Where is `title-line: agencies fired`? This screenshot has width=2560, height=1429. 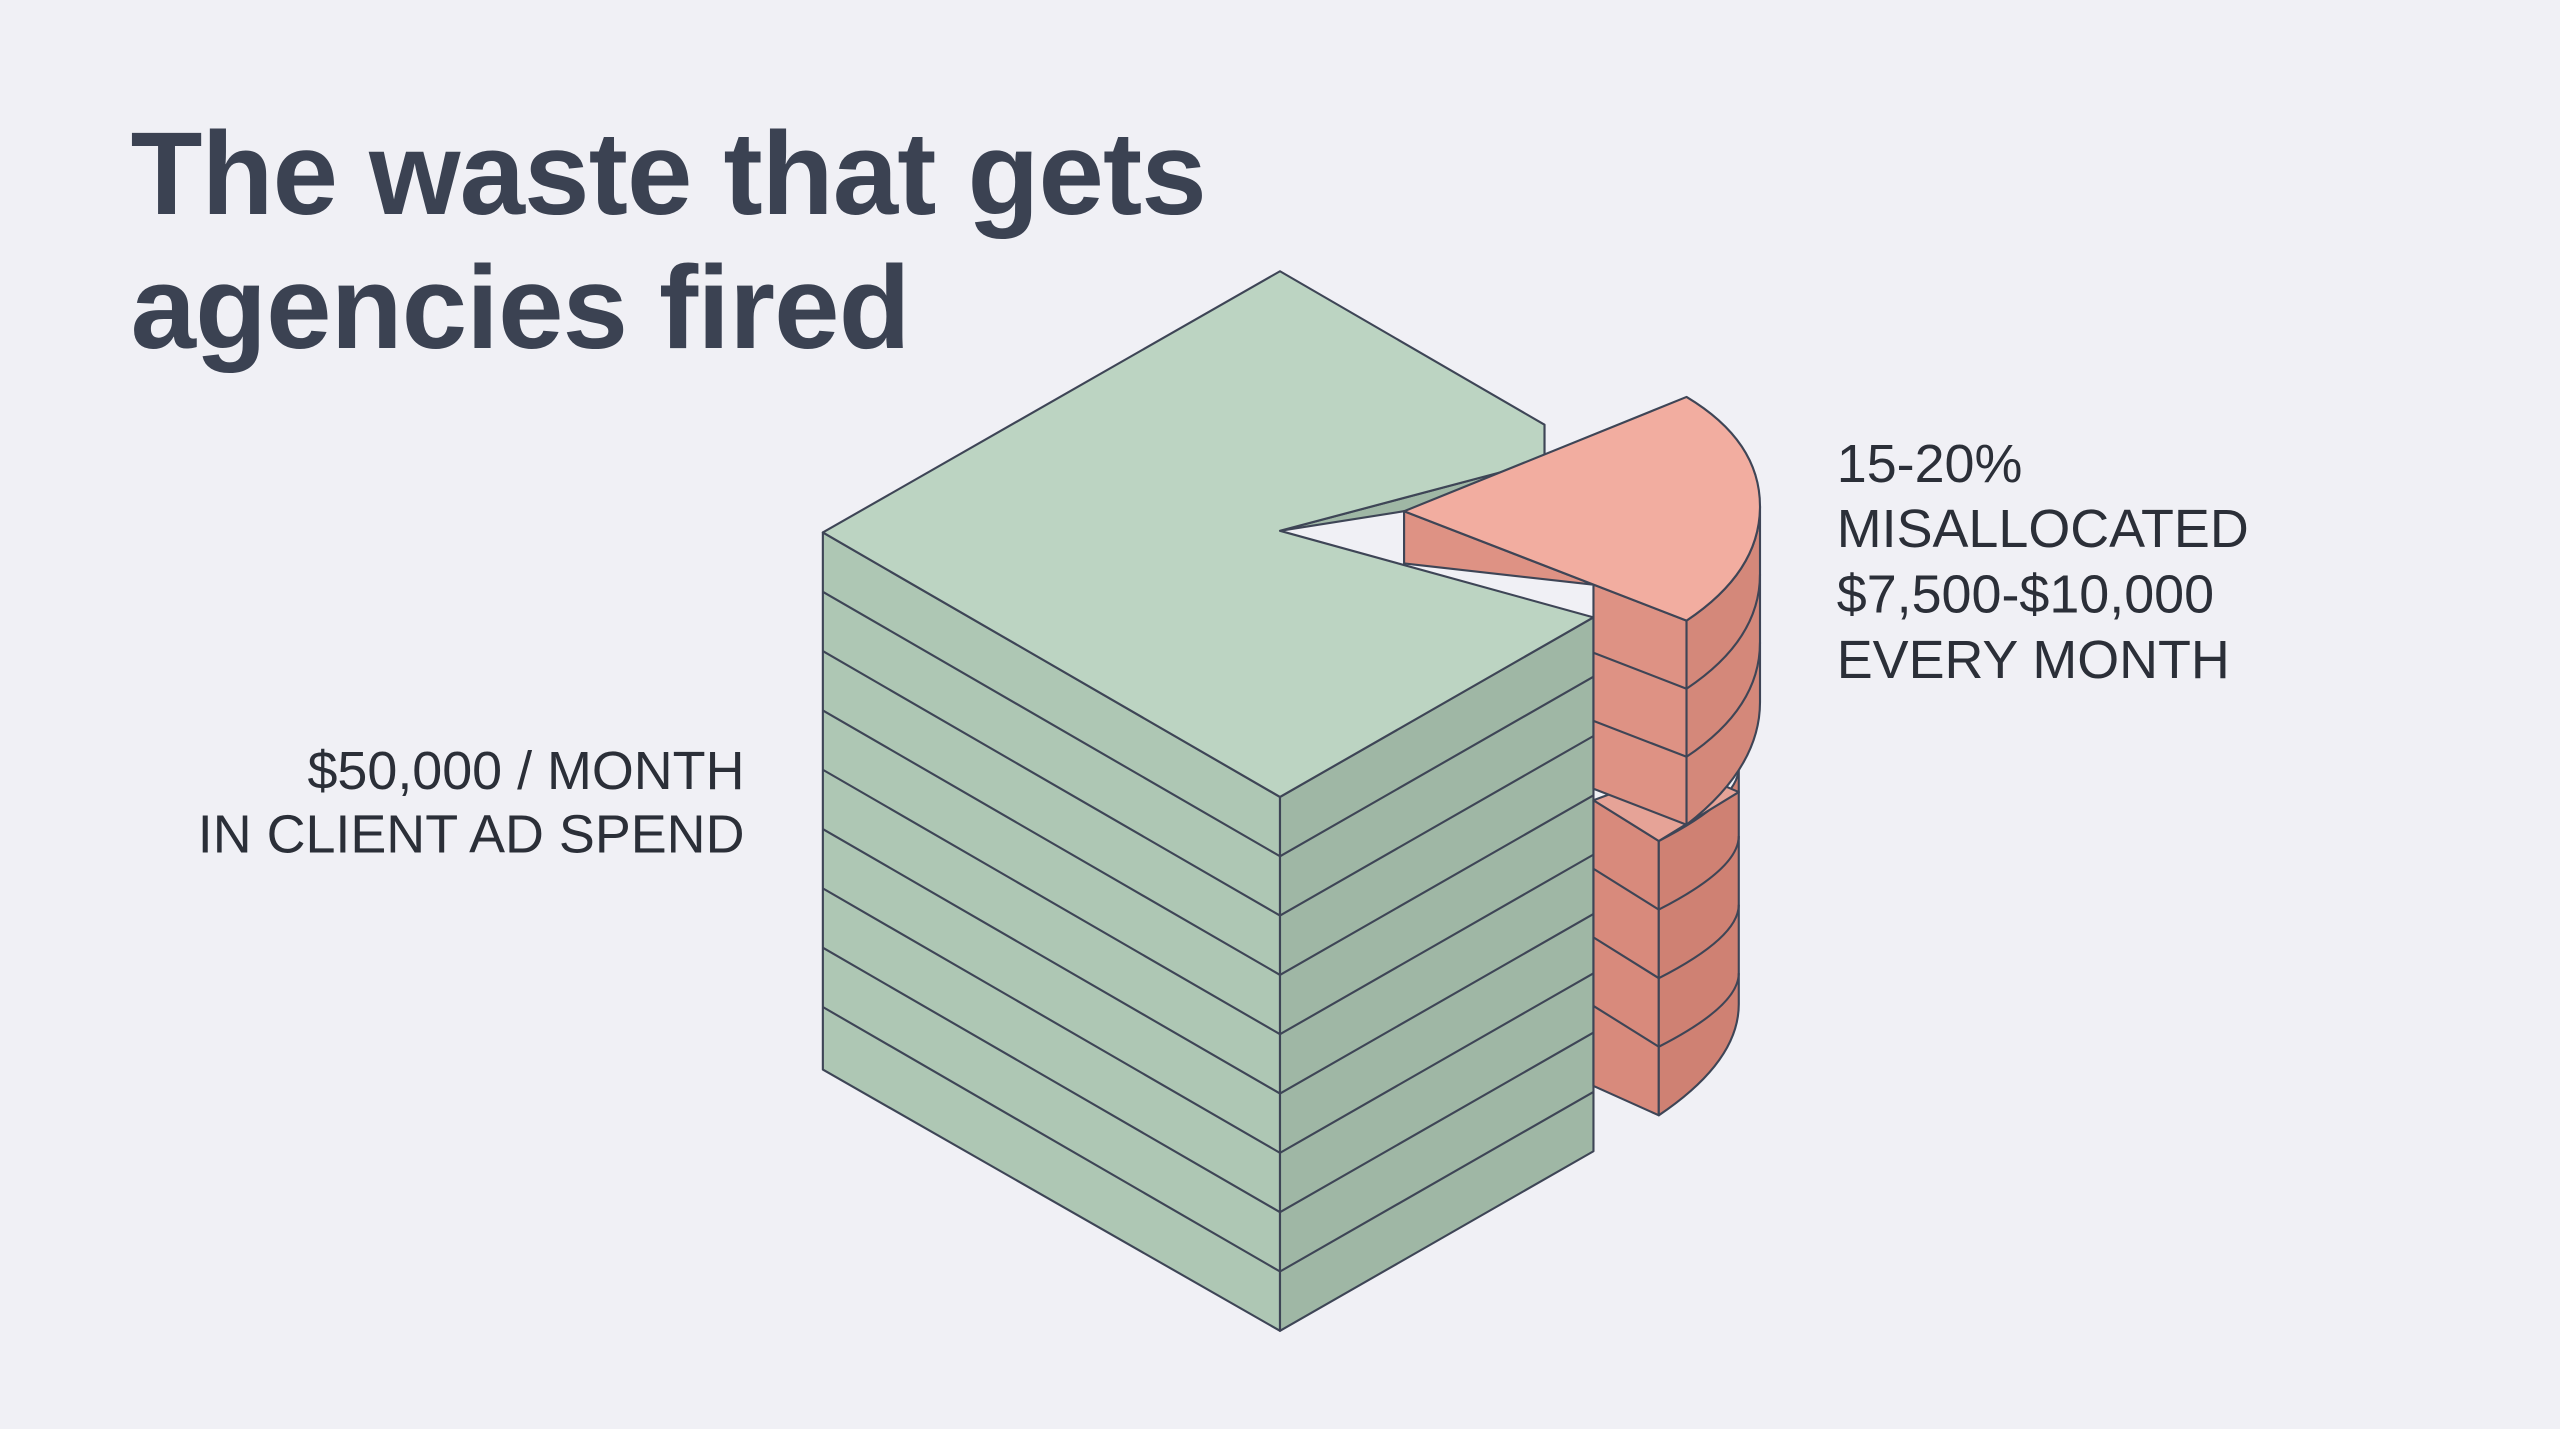 title-line: agencies fired is located at coordinates (520, 307).